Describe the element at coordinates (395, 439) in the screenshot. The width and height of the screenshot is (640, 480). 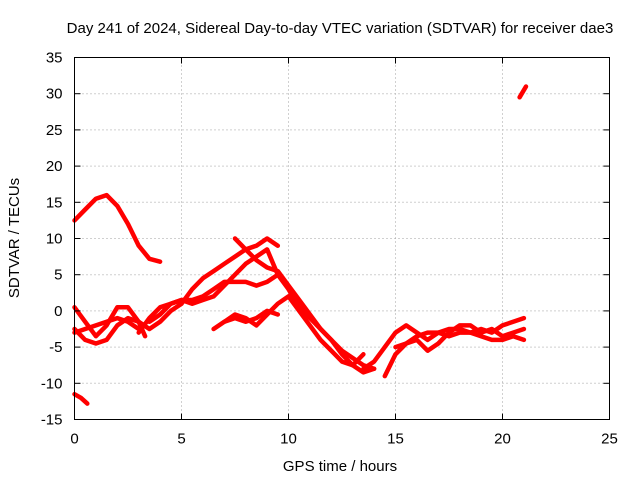
I see `x-tick-label: 15` at that location.